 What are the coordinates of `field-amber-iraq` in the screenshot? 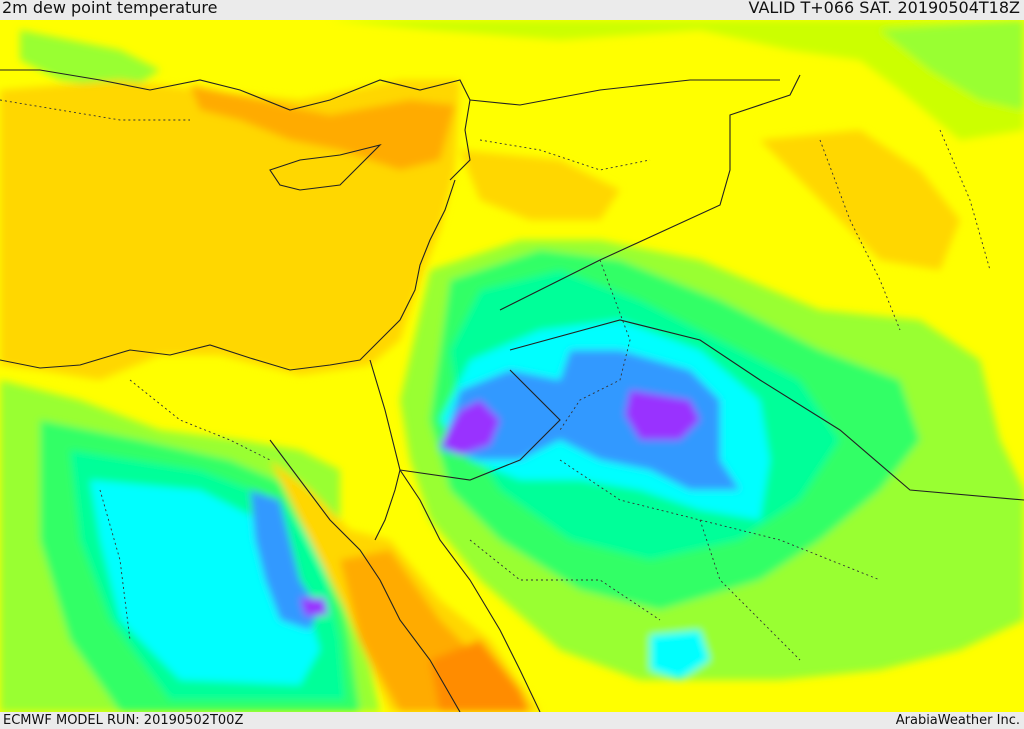 It's located at (860, 200).